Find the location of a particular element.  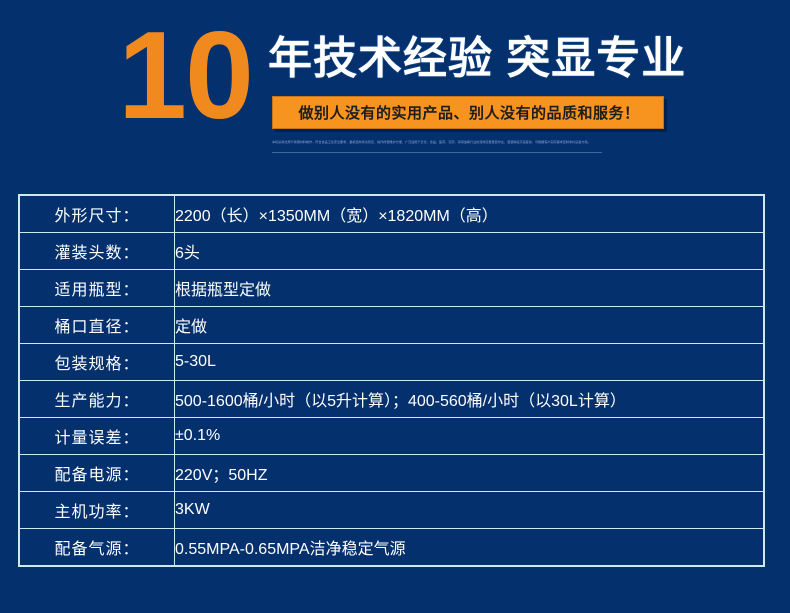

spec-label: 计量误差： is located at coordinates (97, 436).